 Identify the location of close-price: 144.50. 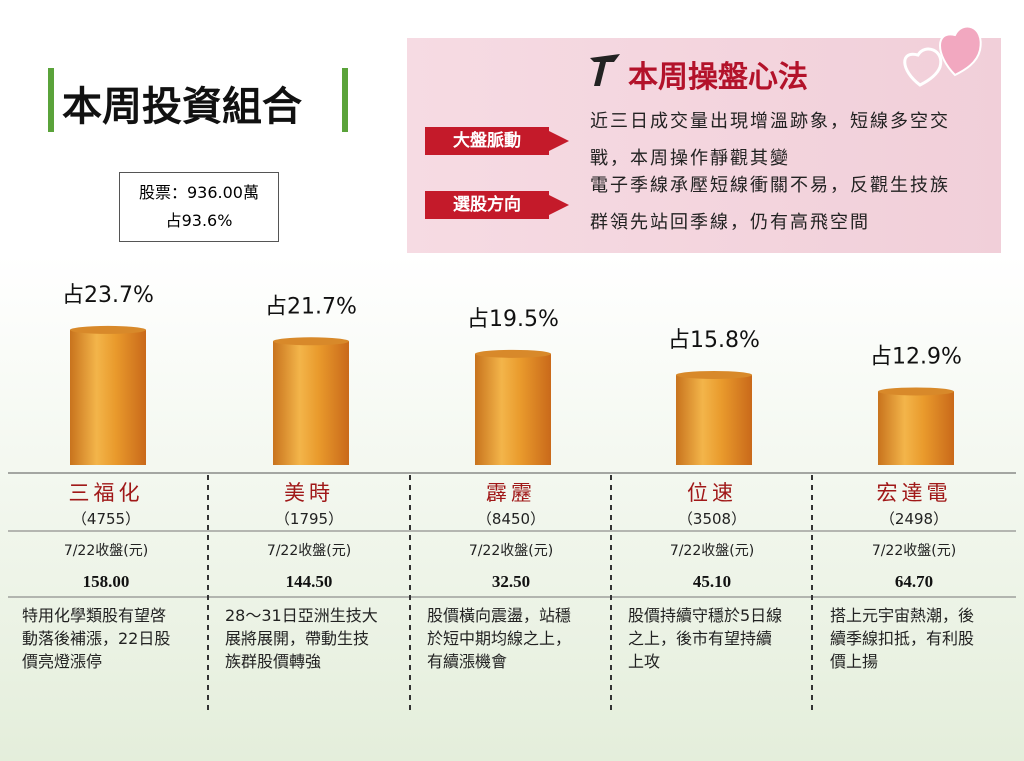
(309, 581).